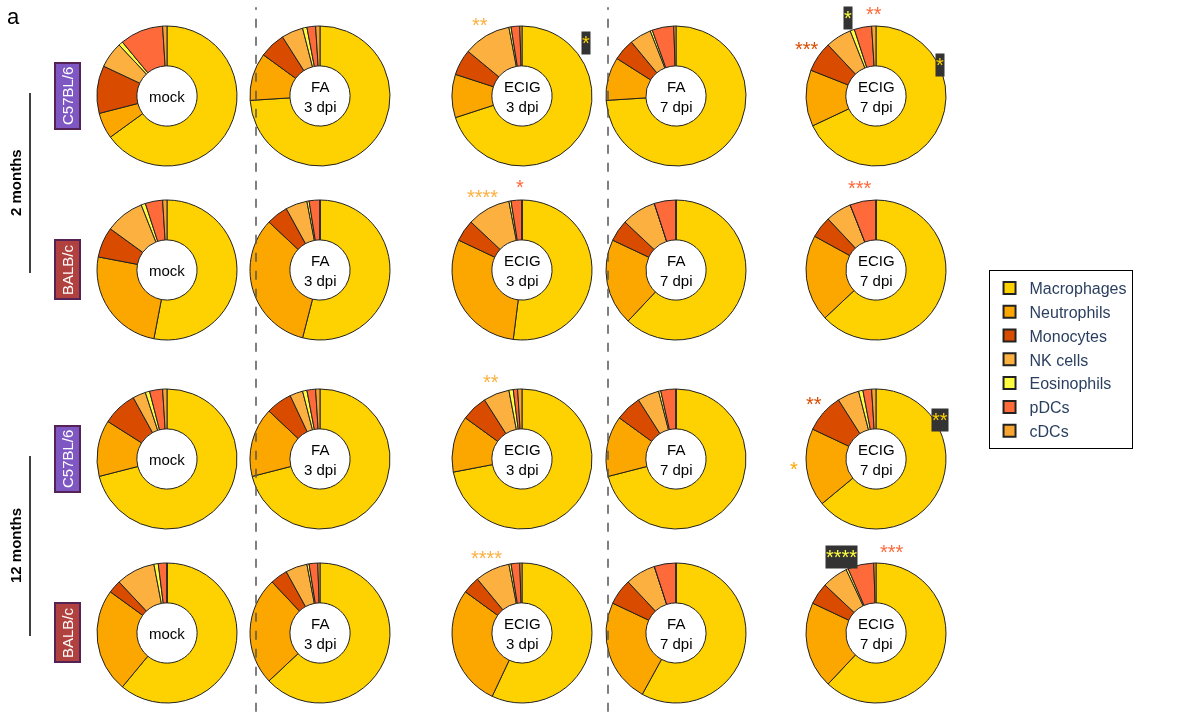  I want to click on legend-label: NK cells, so click(1059, 360).